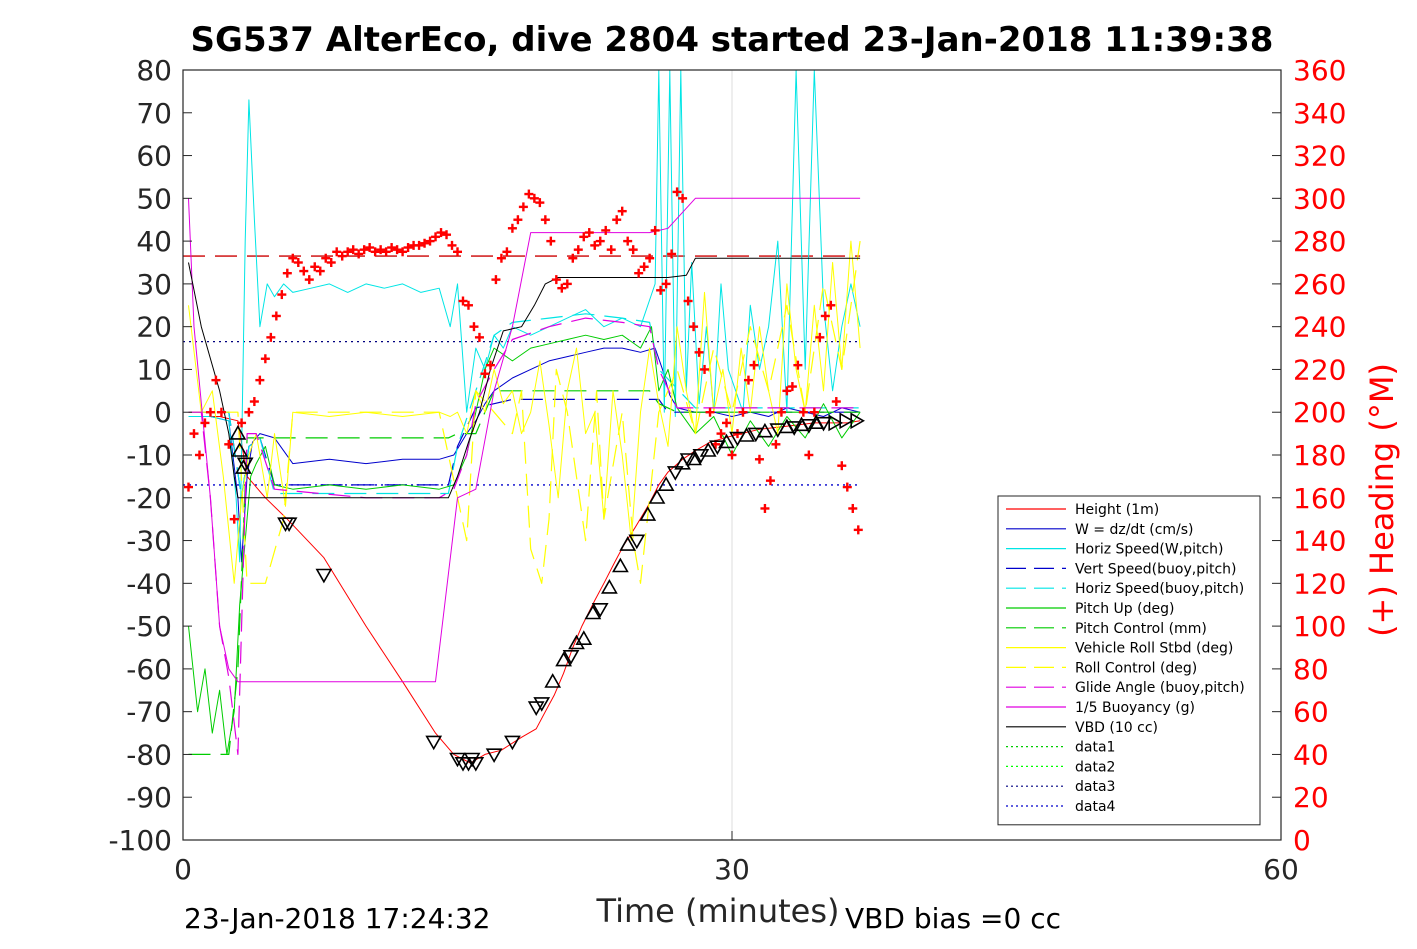  I want to click on right-tick-label: 280, so click(1319, 241).